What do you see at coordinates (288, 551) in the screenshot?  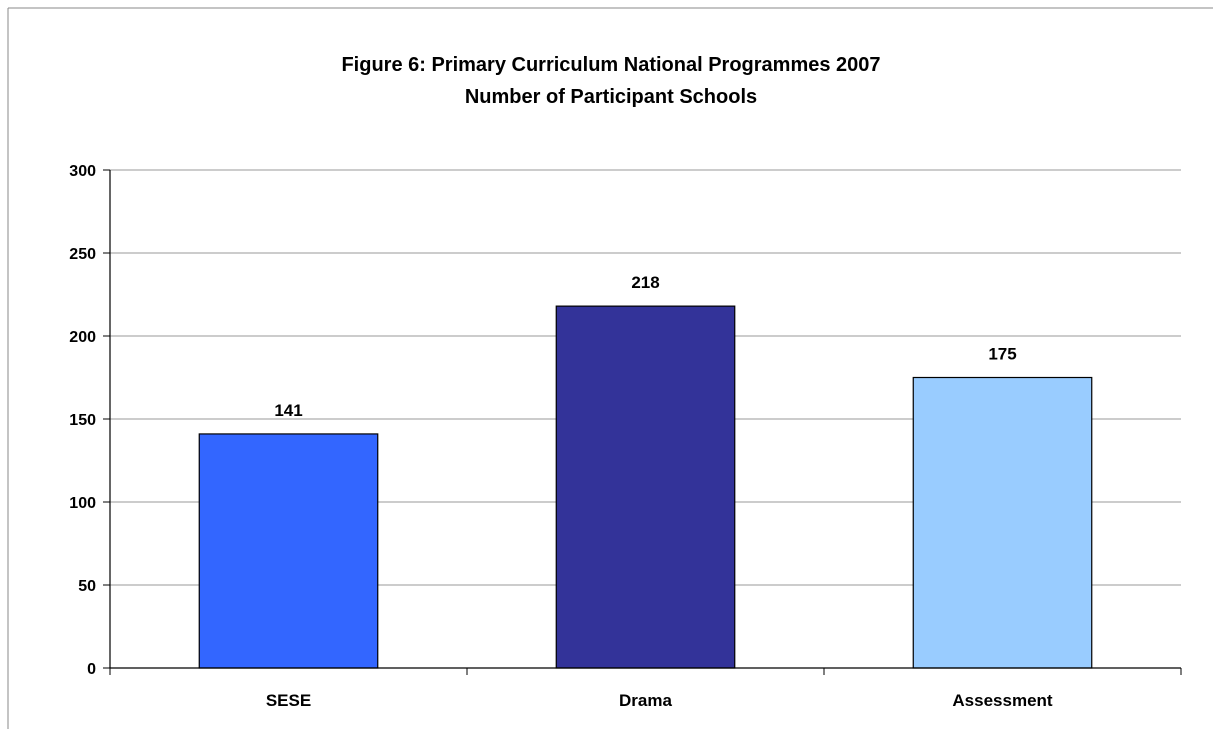 I see `bar-sese` at bounding box center [288, 551].